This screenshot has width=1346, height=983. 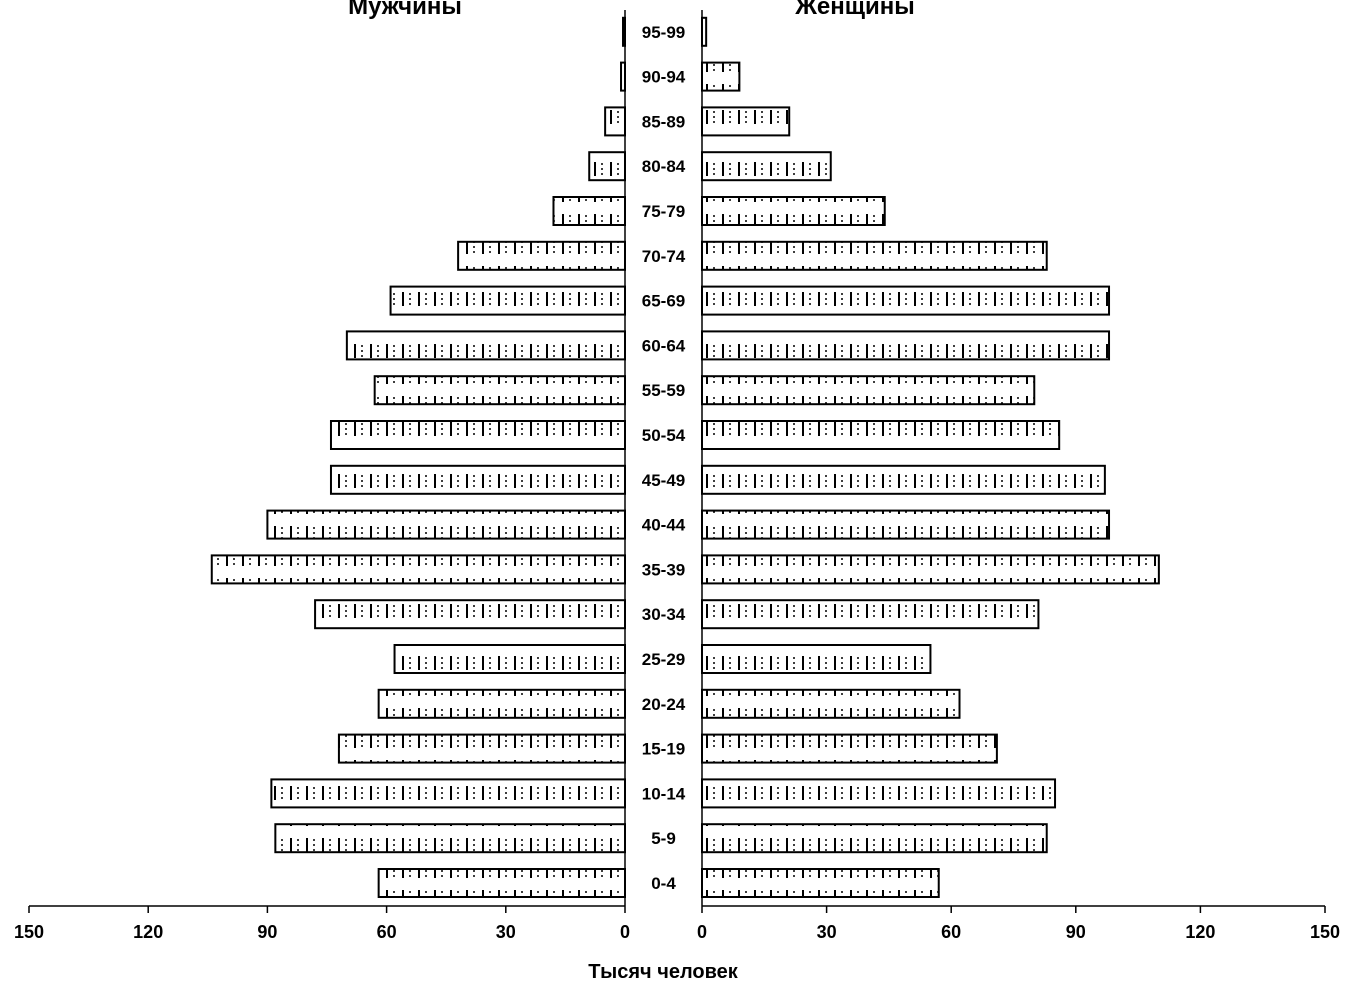 I want to click on right-tick-label-0: 0, so click(x=702, y=932).